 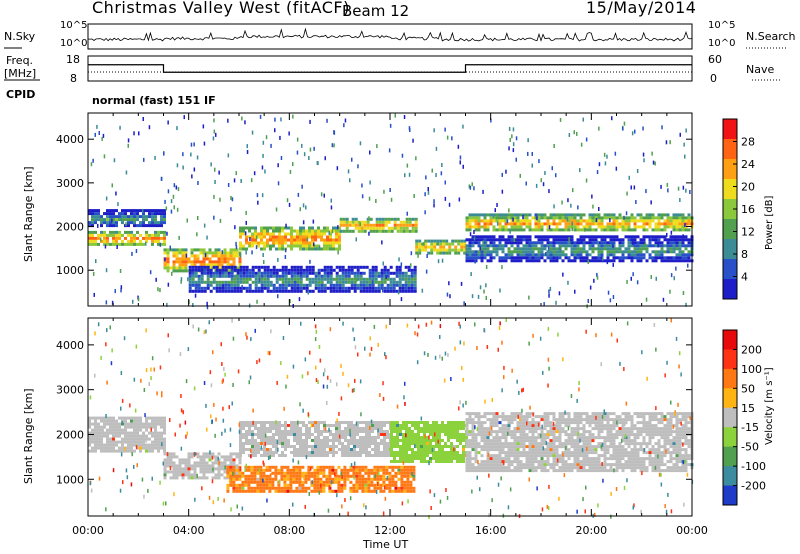 I want to click on x-tick-label: 20:00, so click(x=591, y=530).